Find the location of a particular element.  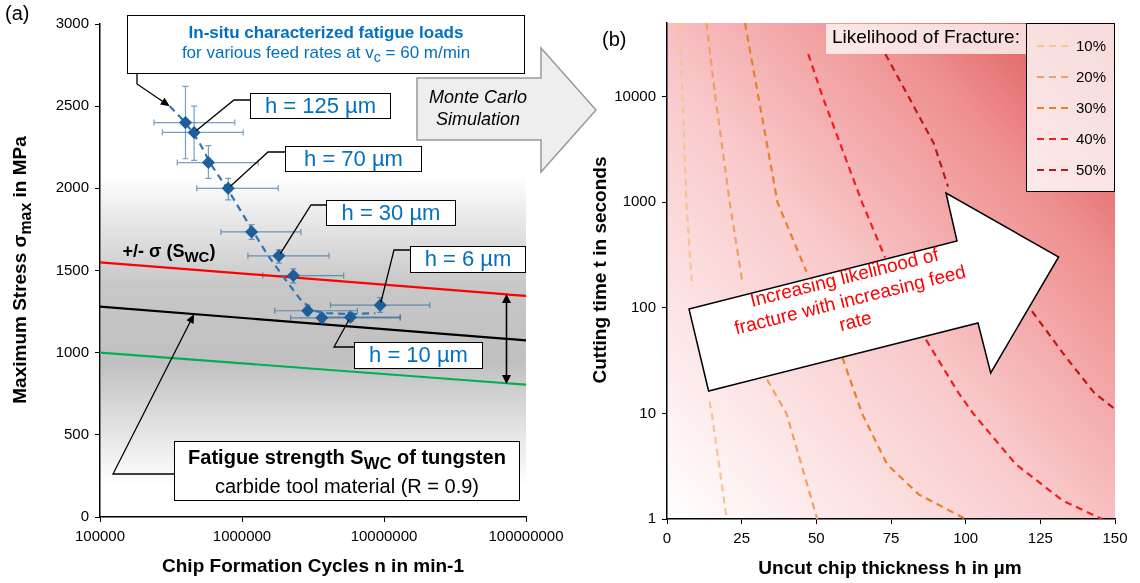

legend-label: 20% is located at coordinates (1090, 76).